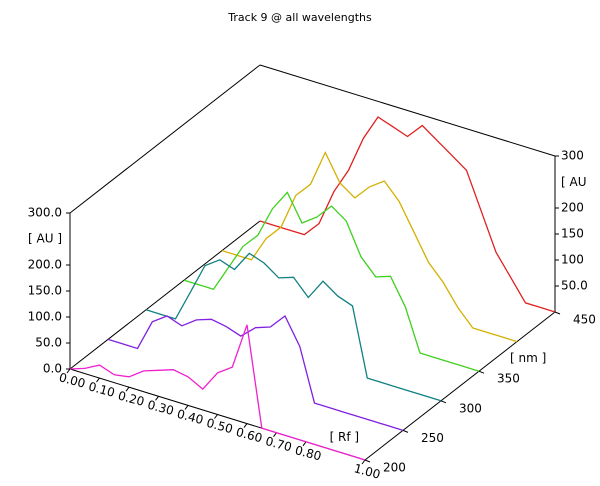  I want to click on x-tick-label: 0.40, so click(189, 417).